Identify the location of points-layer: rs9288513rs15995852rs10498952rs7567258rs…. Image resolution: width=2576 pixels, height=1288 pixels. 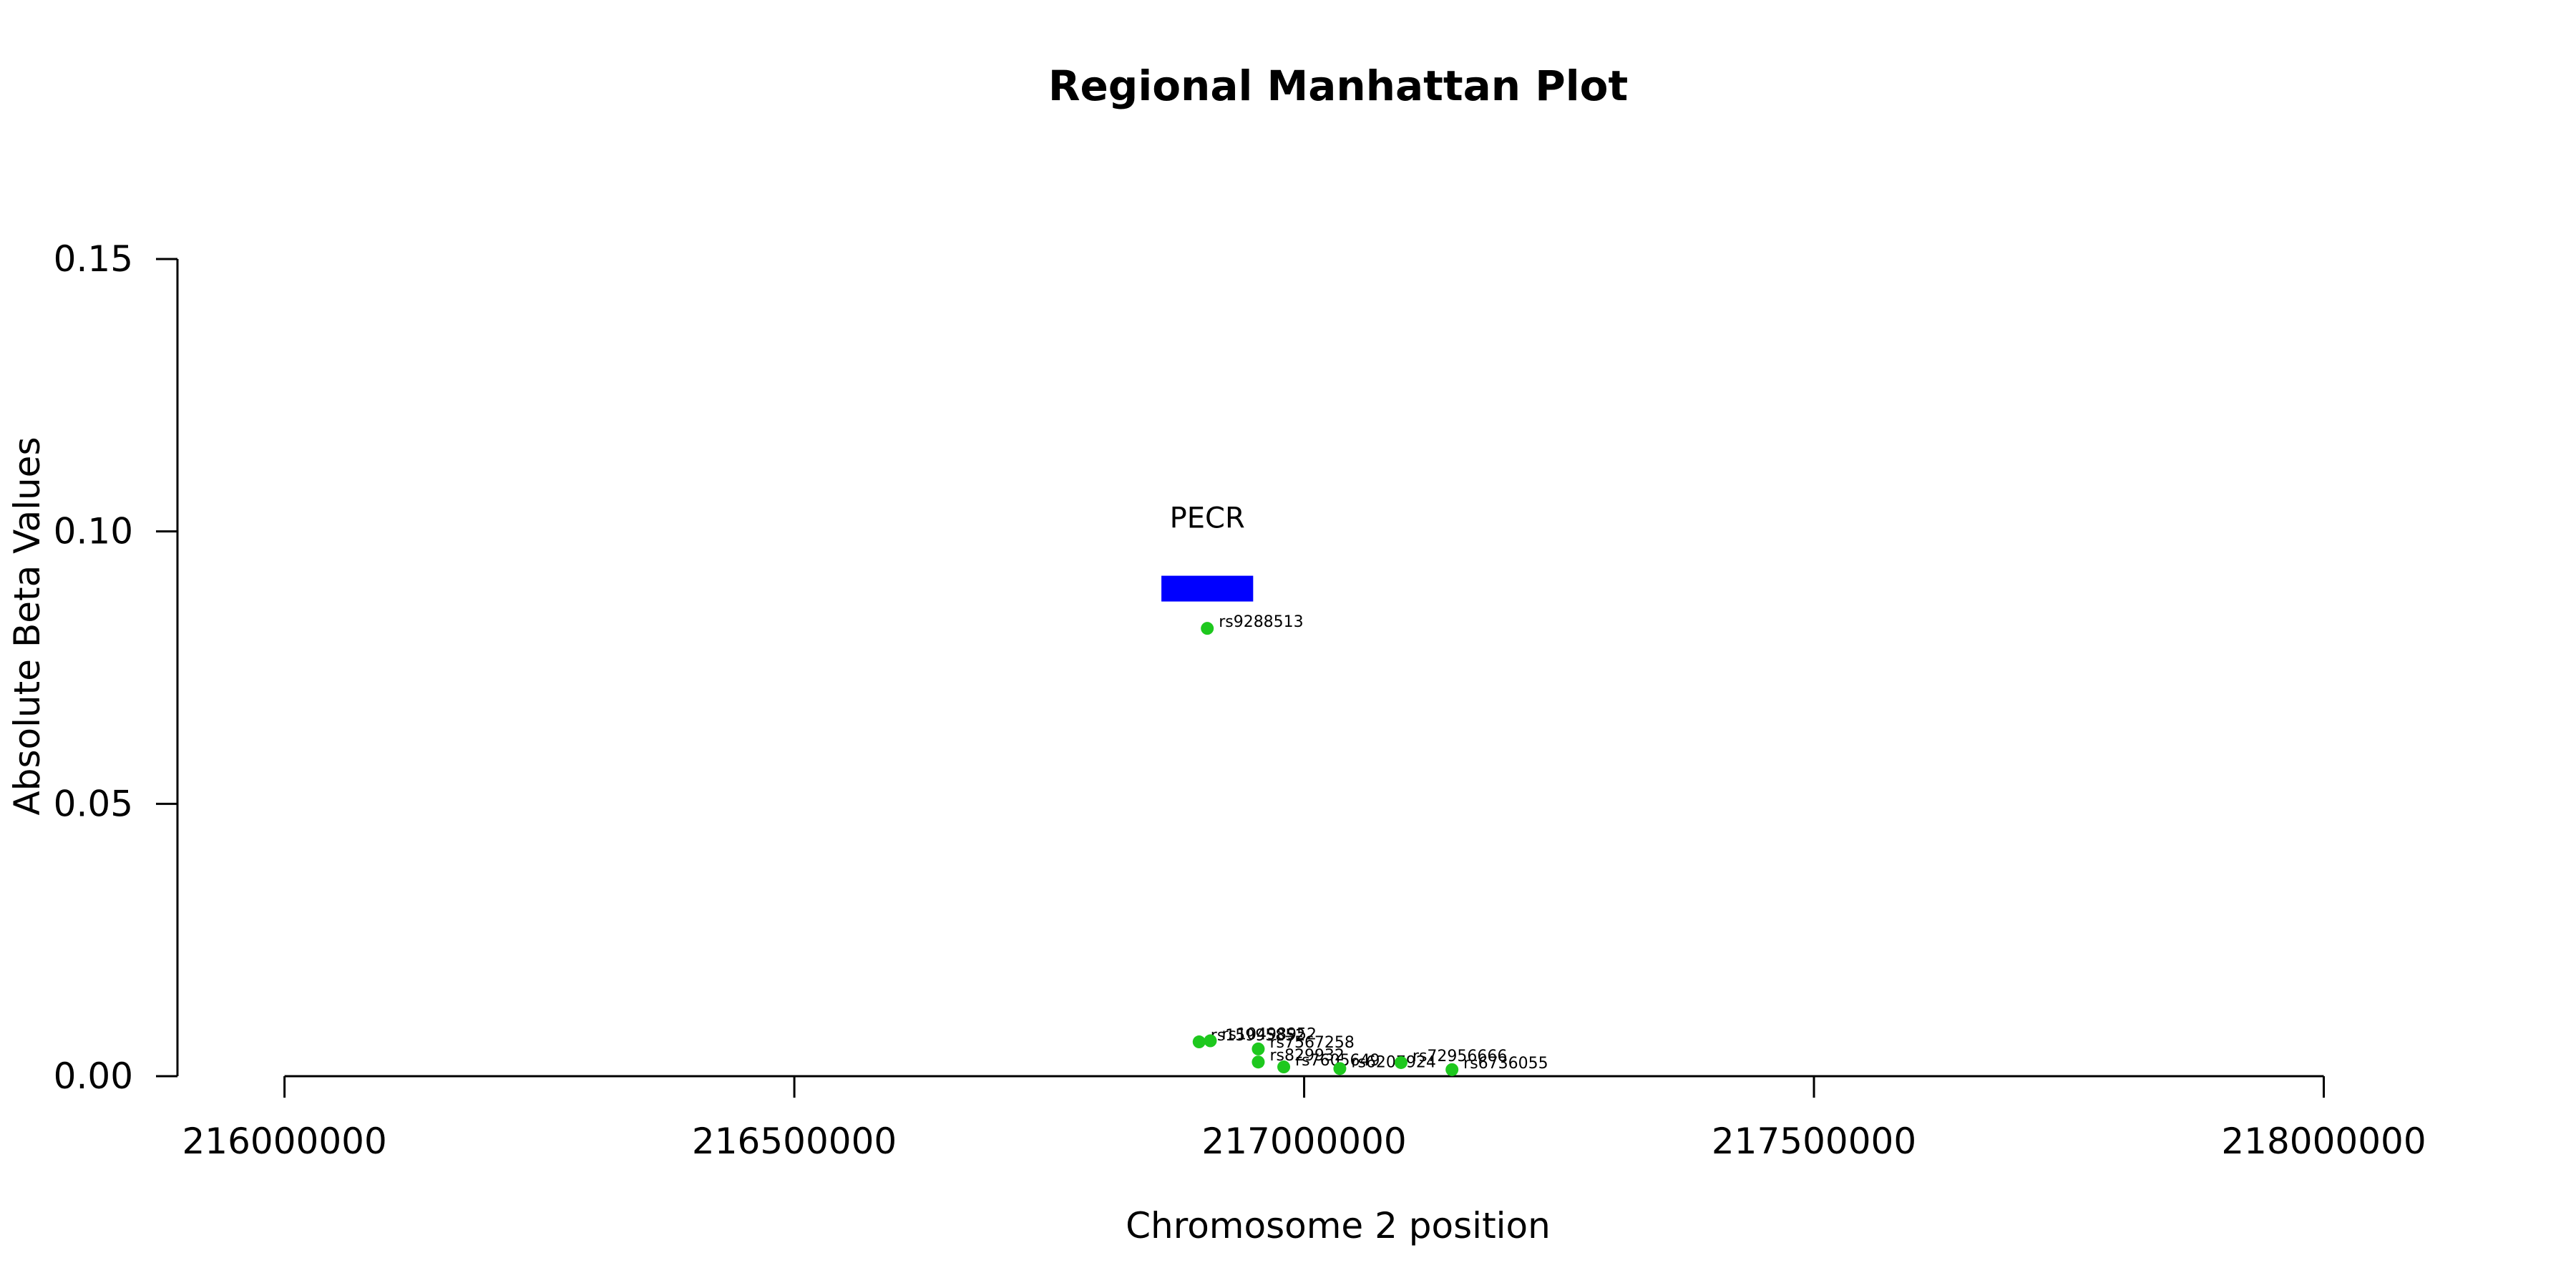
(1370, 844).